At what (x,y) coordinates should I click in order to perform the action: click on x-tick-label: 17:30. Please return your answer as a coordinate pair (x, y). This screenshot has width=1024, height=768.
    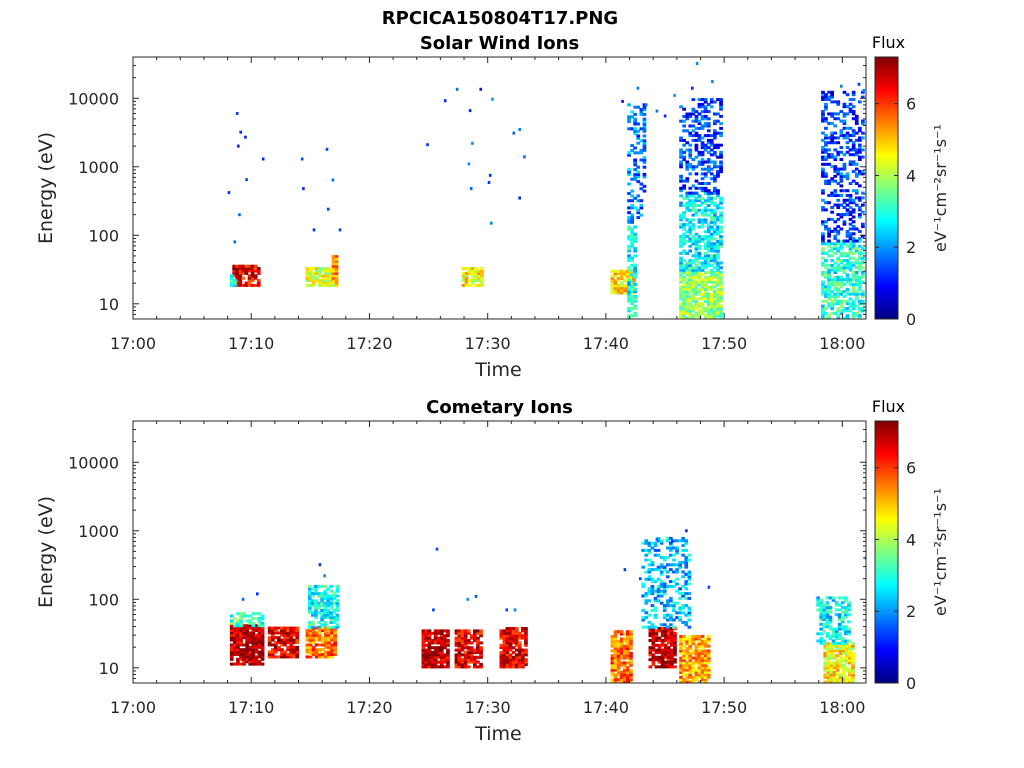
    Looking at the image, I should click on (488, 707).